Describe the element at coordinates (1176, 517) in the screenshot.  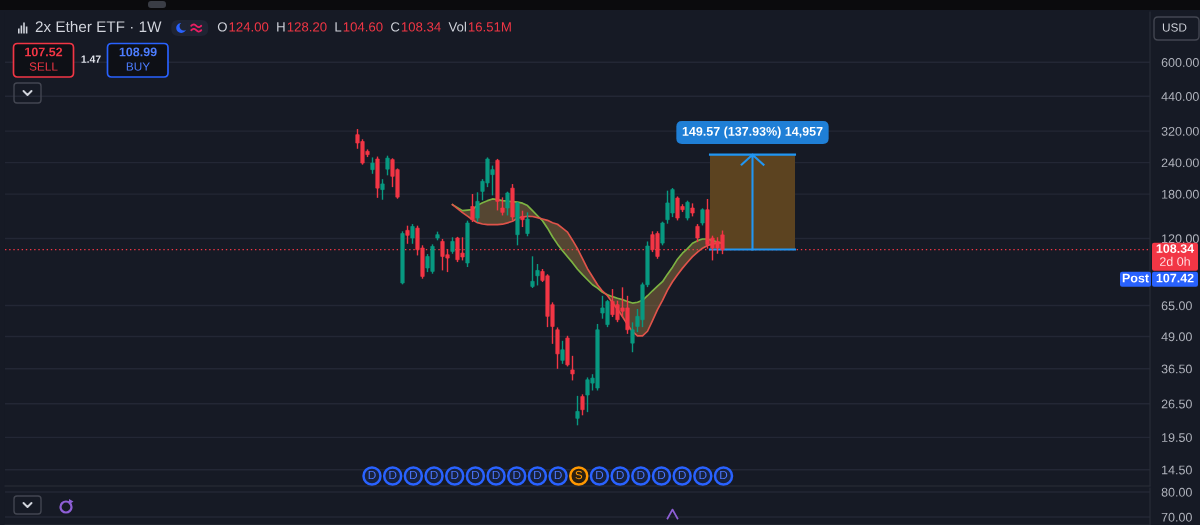
I see `y-tick-label: 70.00` at that location.